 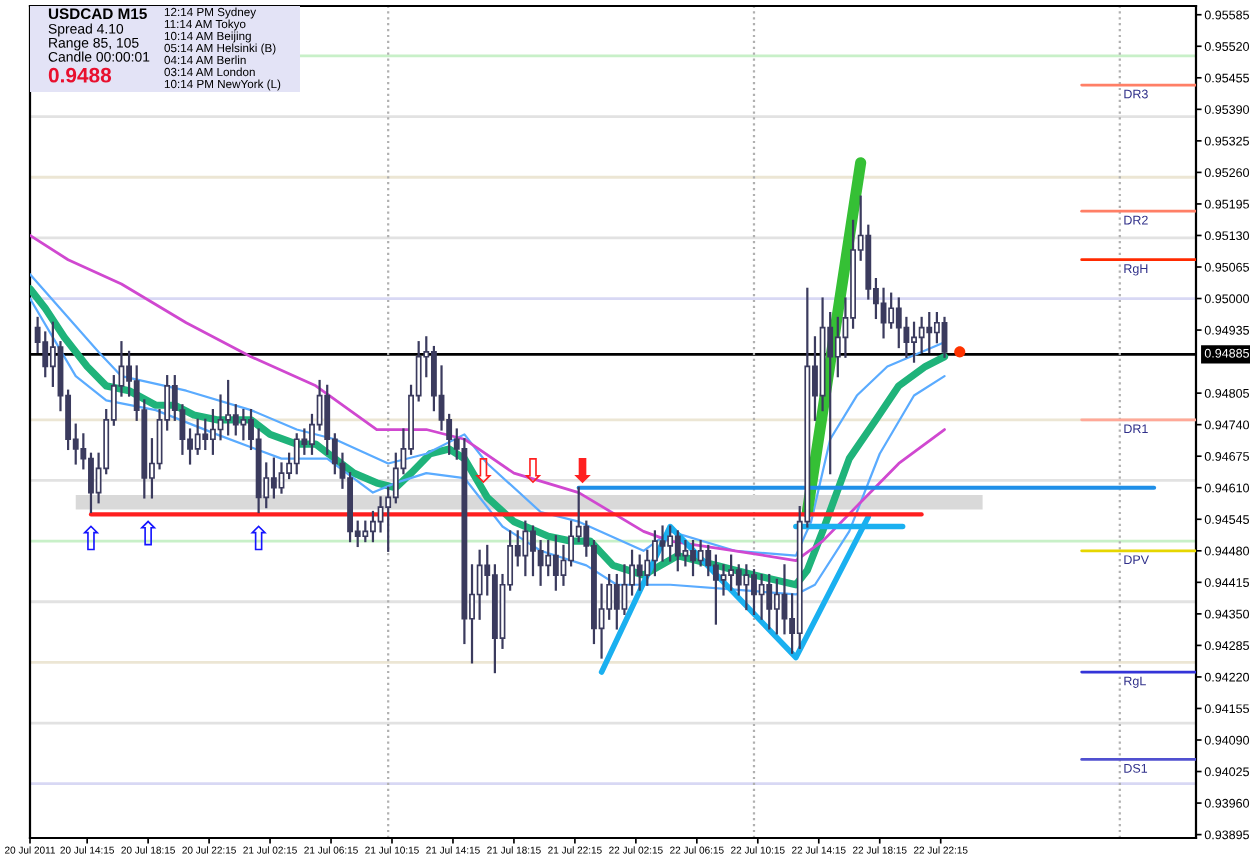 What do you see at coordinates (533, 471) in the screenshot?
I see `annotation: ⇩` at bounding box center [533, 471].